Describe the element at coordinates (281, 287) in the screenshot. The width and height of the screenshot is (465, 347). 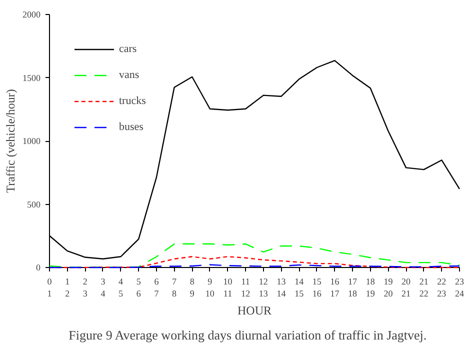
I see `x-tick-label: 13 14` at that location.